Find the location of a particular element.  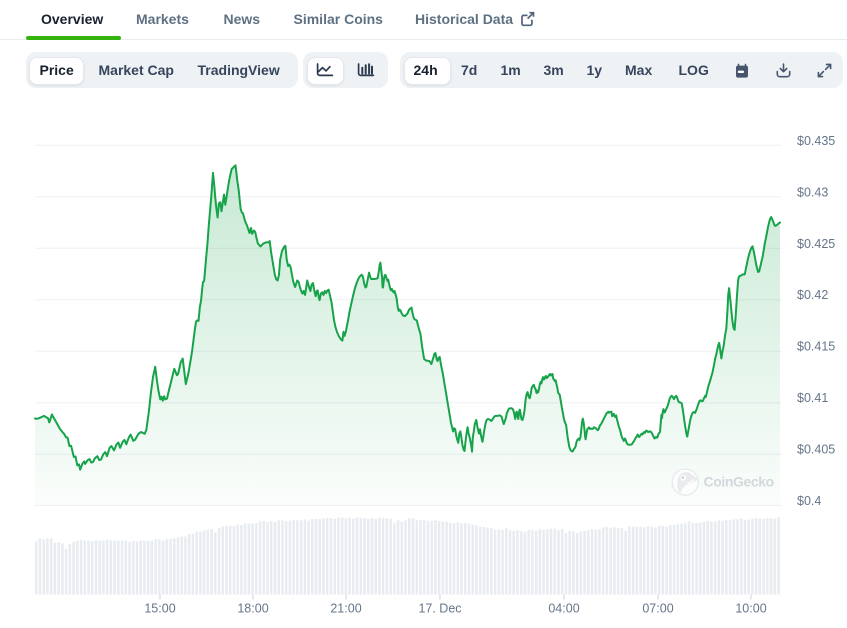

svg-text: $0.43 is located at coordinates (812, 192).